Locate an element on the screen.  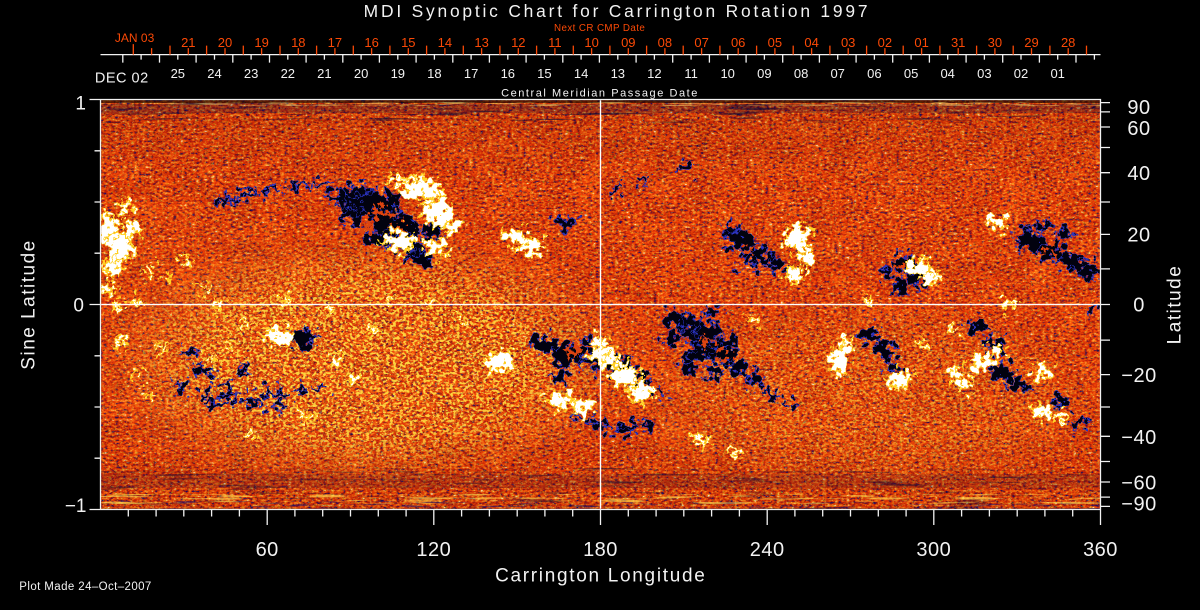
svg-text: −1 is located at coordinates (76, 506).